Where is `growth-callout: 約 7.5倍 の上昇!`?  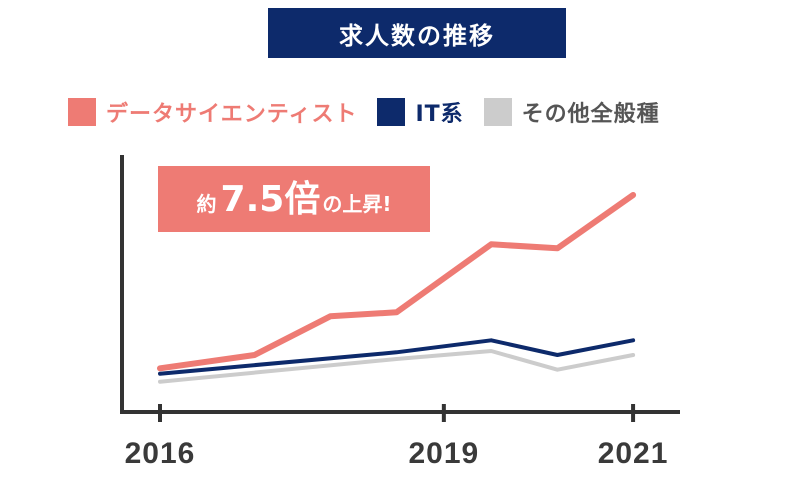
growth-callout: 約 7.5倍 の上昇! is located at coordinates (294, 199).